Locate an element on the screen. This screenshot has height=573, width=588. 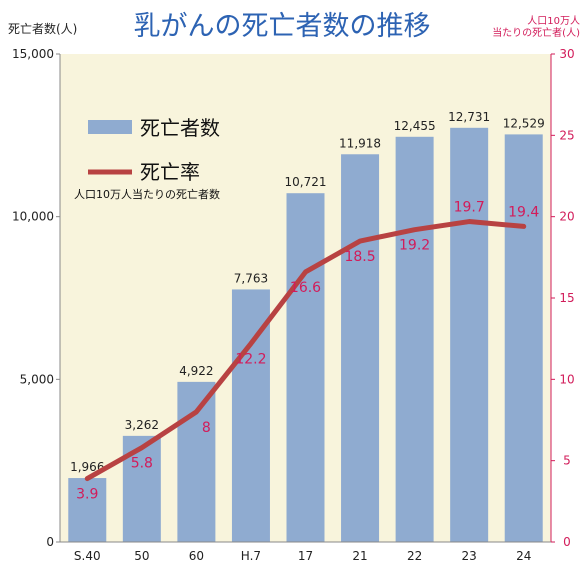
rate-value-label-6: 19.2 is located at coordinates (414, 246).